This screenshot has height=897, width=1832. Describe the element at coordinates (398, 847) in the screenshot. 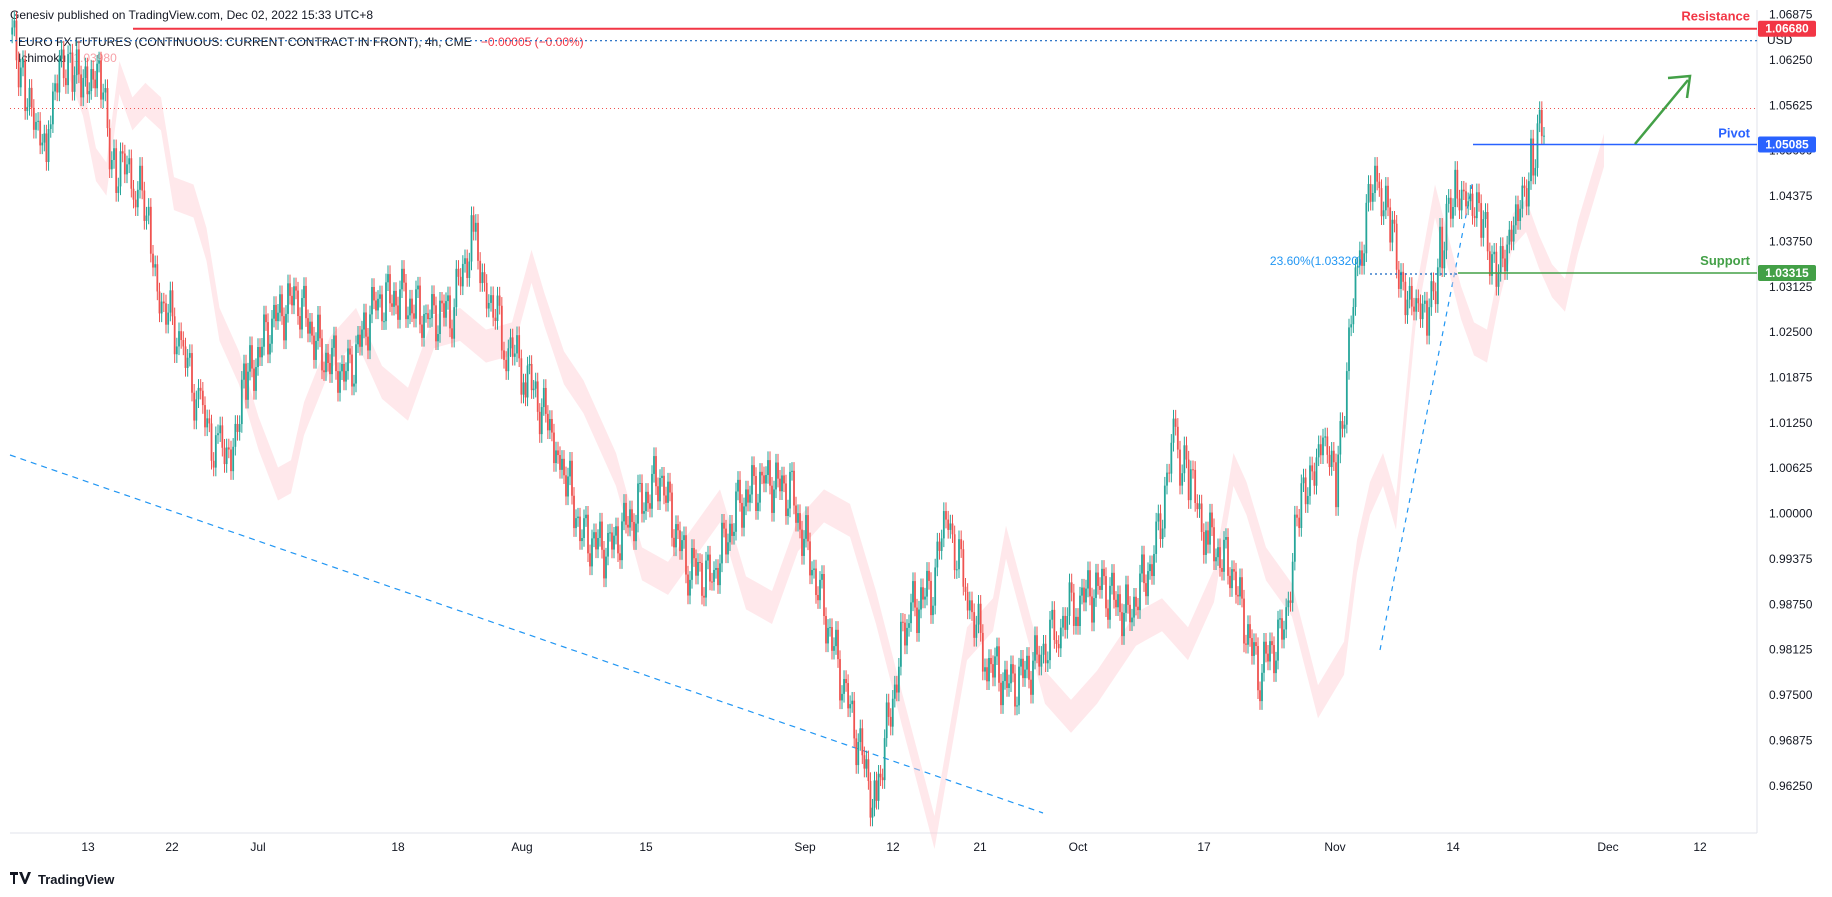

I see `x-tick-label: 18` at that location.